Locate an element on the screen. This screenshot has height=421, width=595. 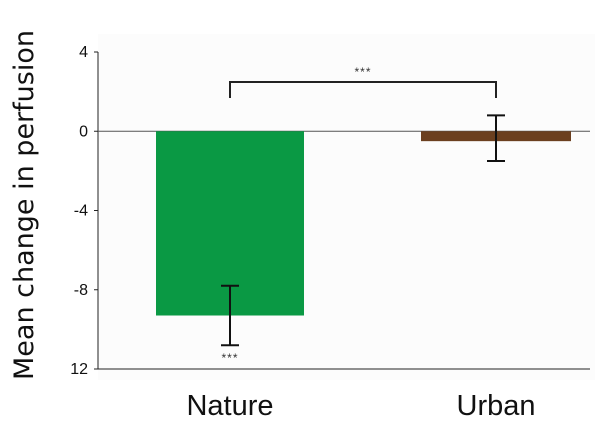
bracket-significance-label: *** is located at coordinates (362, 72).